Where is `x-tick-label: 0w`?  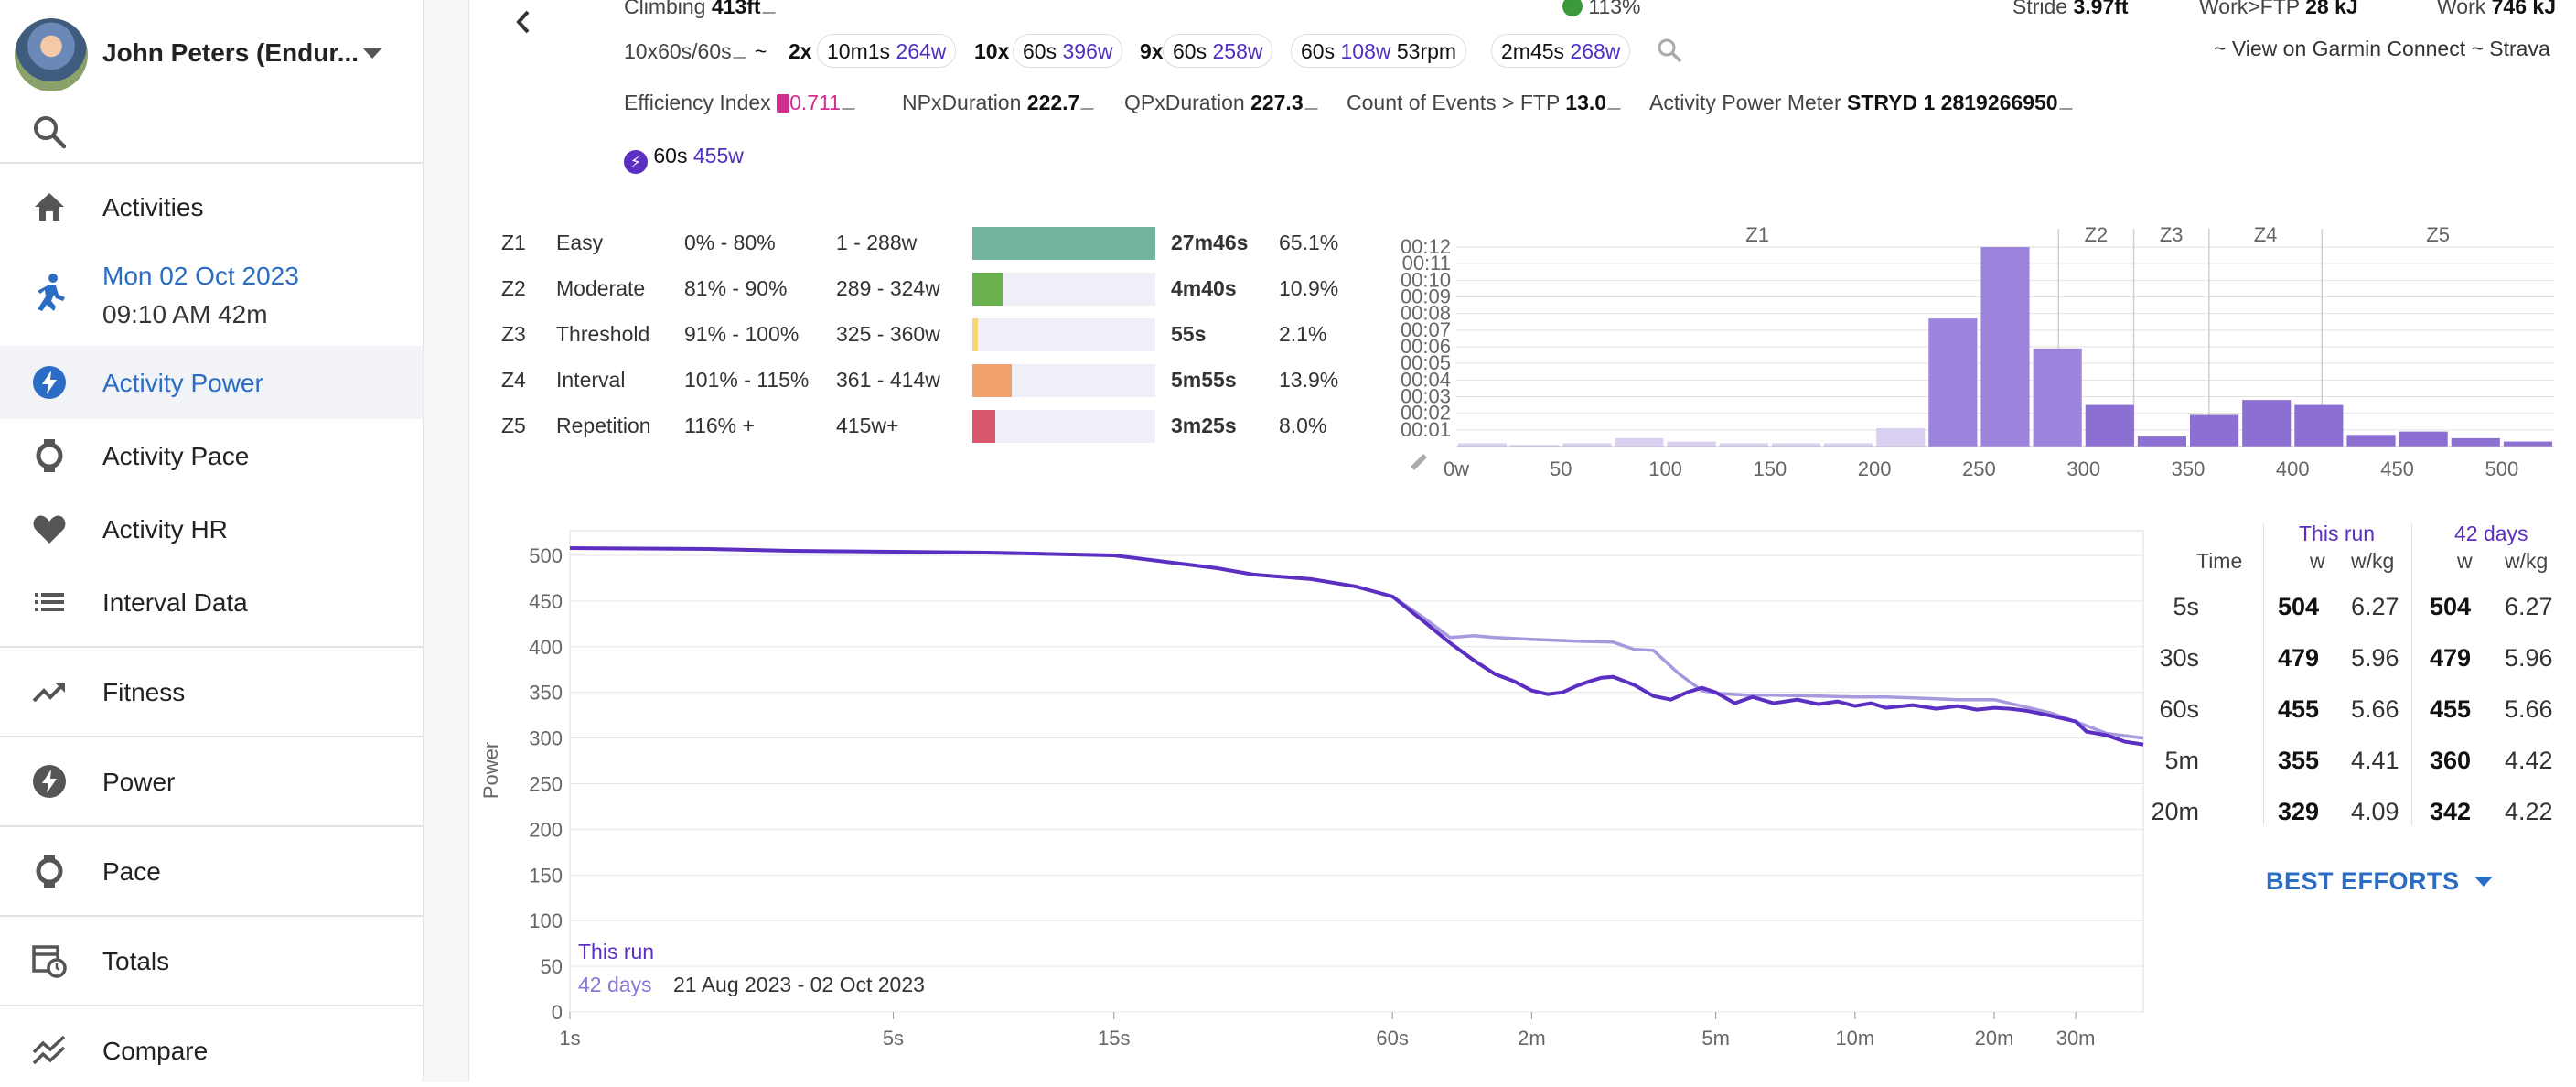 x-tick-label: 0w is located at coordinates (1456, 468).